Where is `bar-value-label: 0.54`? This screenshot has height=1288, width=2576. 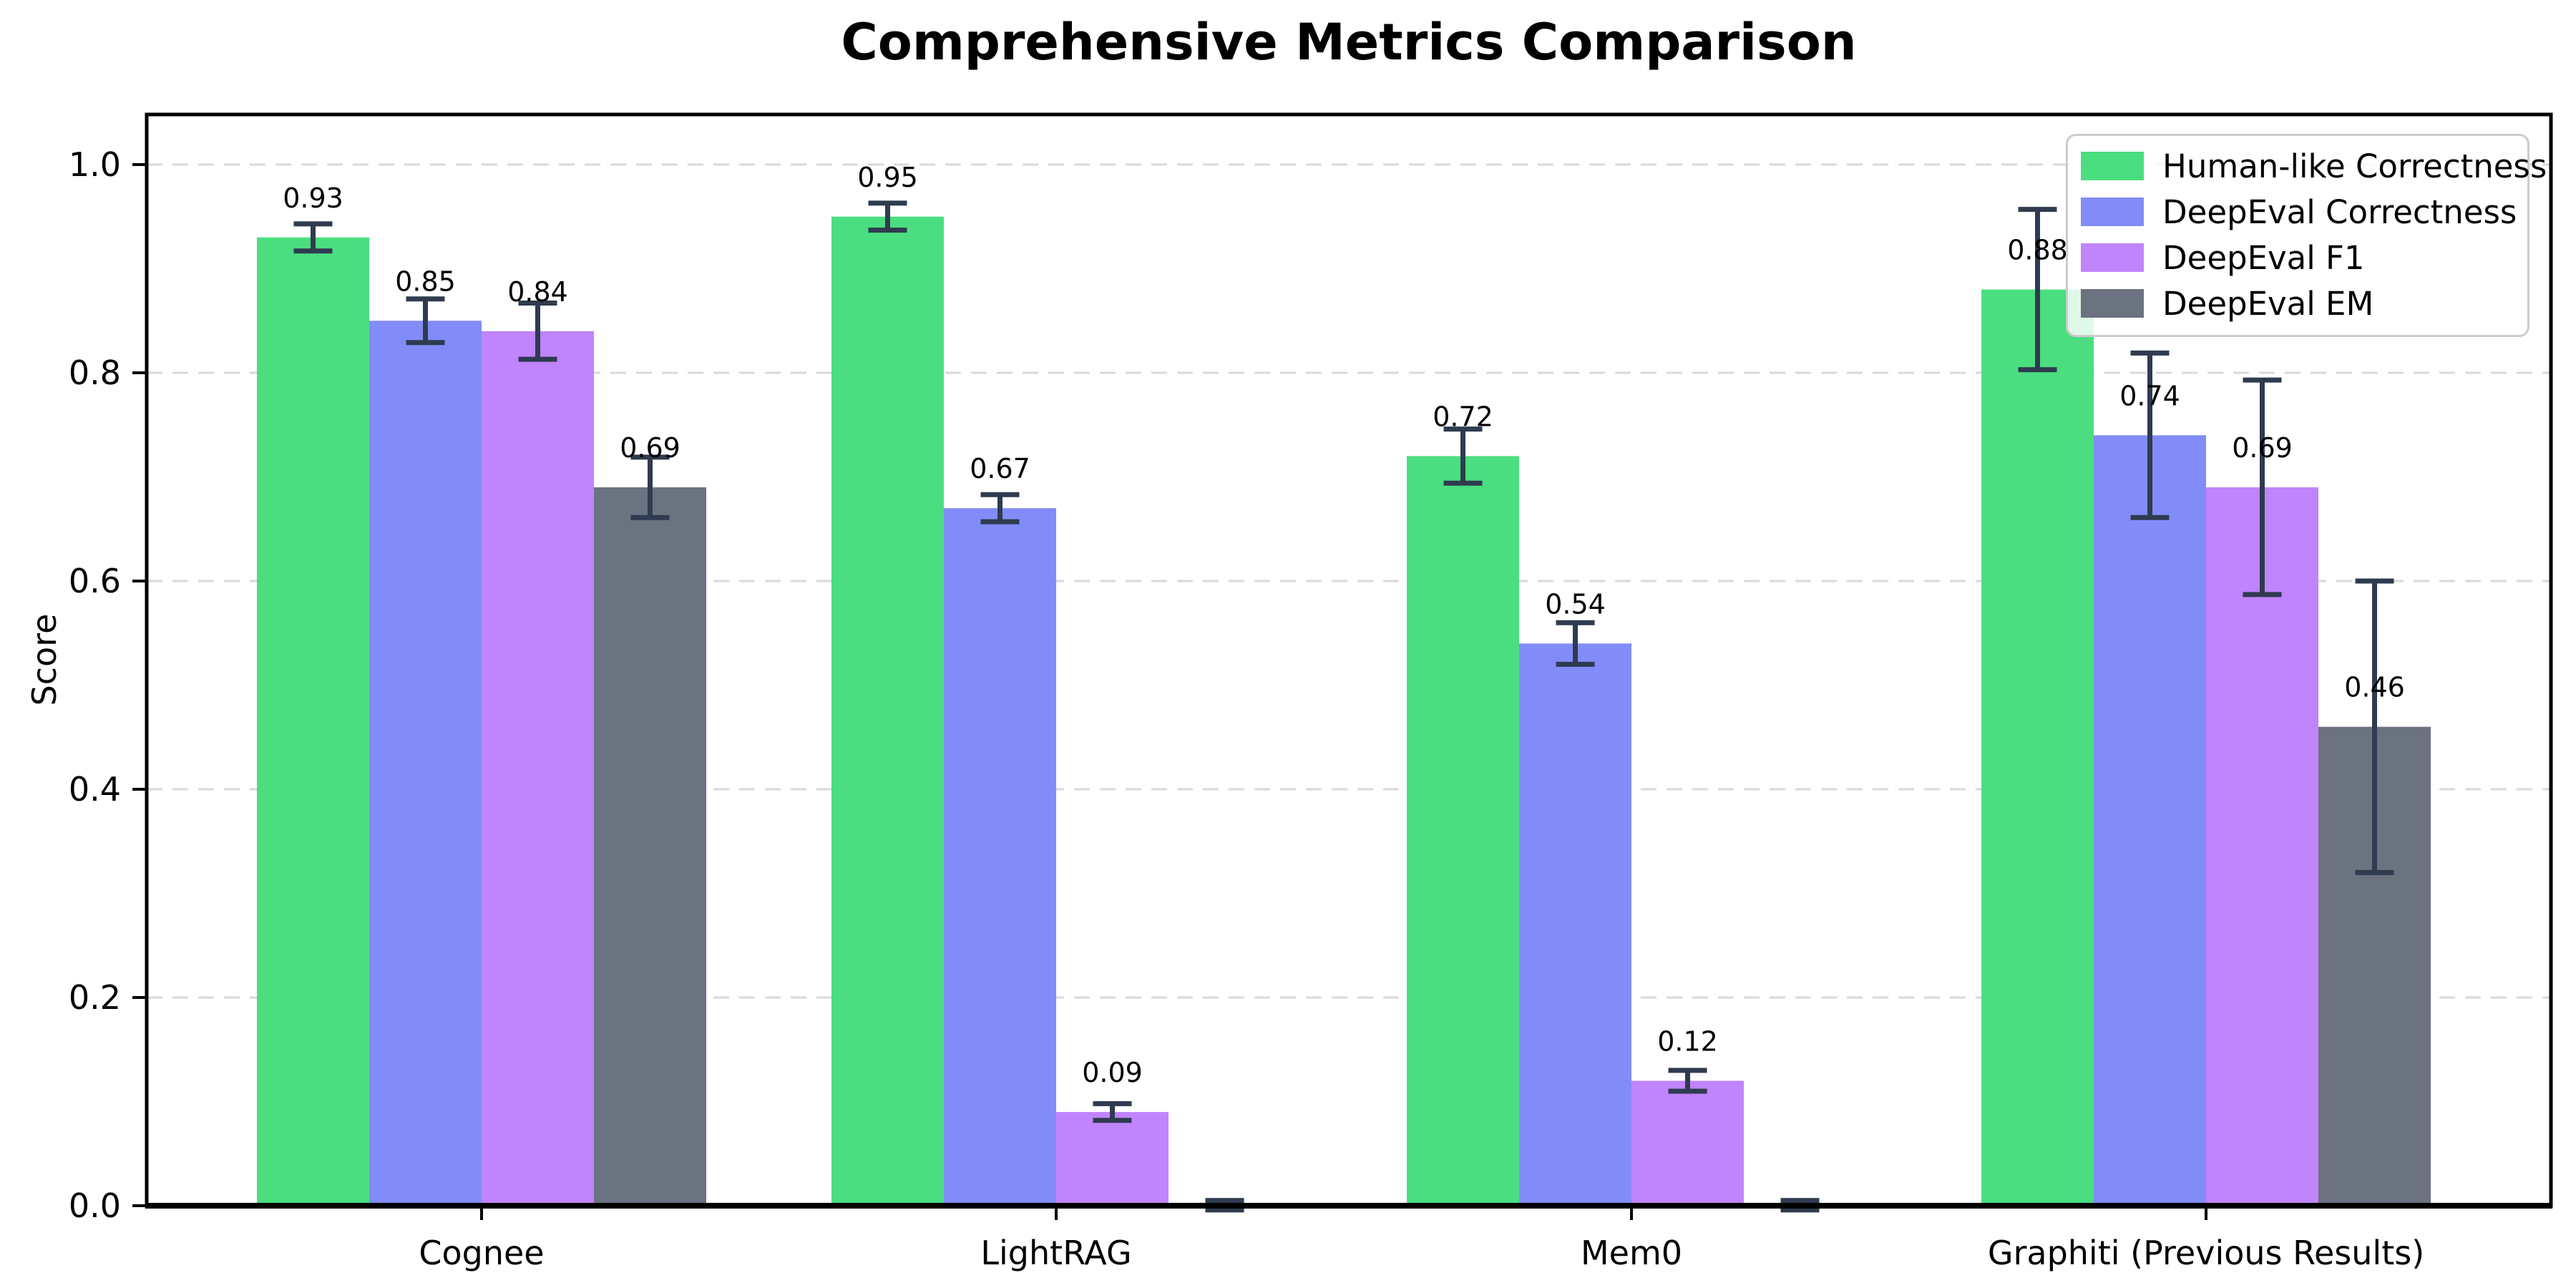 bar-value-label: 0.54 is located at coordinates (1575, 604).